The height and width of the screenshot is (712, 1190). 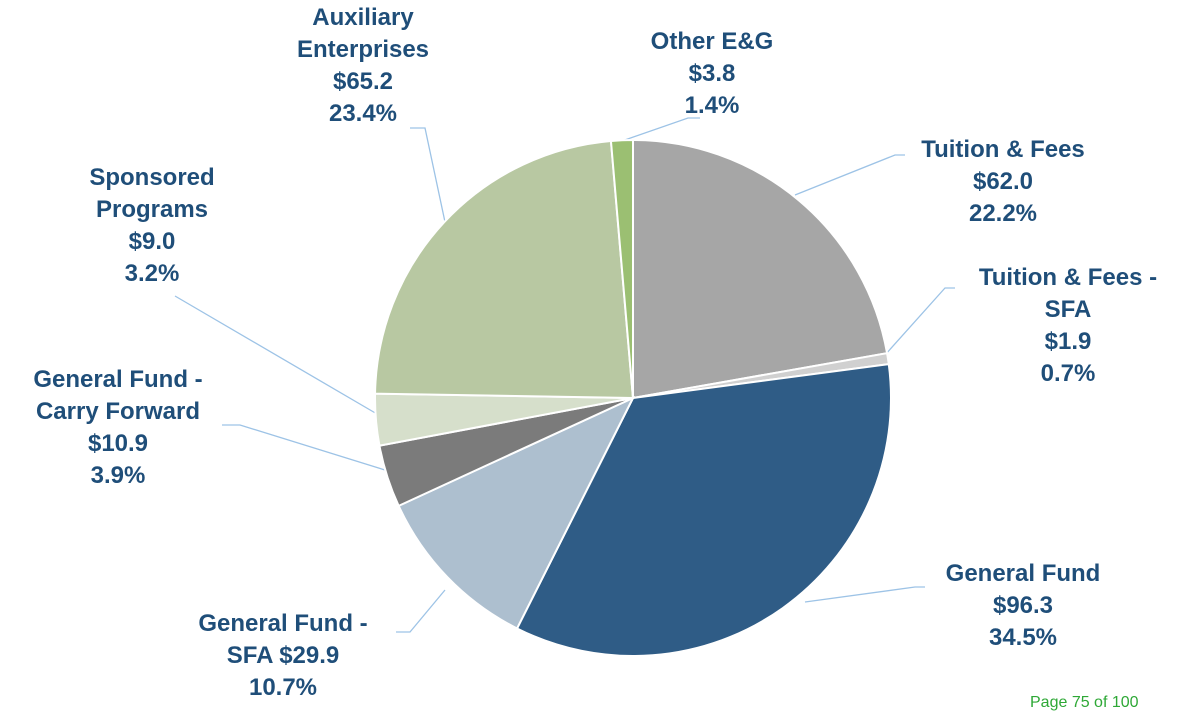 I want to click on slice-label: Auxiliary Enterprises $65.2 23.4%, so click(x=363, y=66).